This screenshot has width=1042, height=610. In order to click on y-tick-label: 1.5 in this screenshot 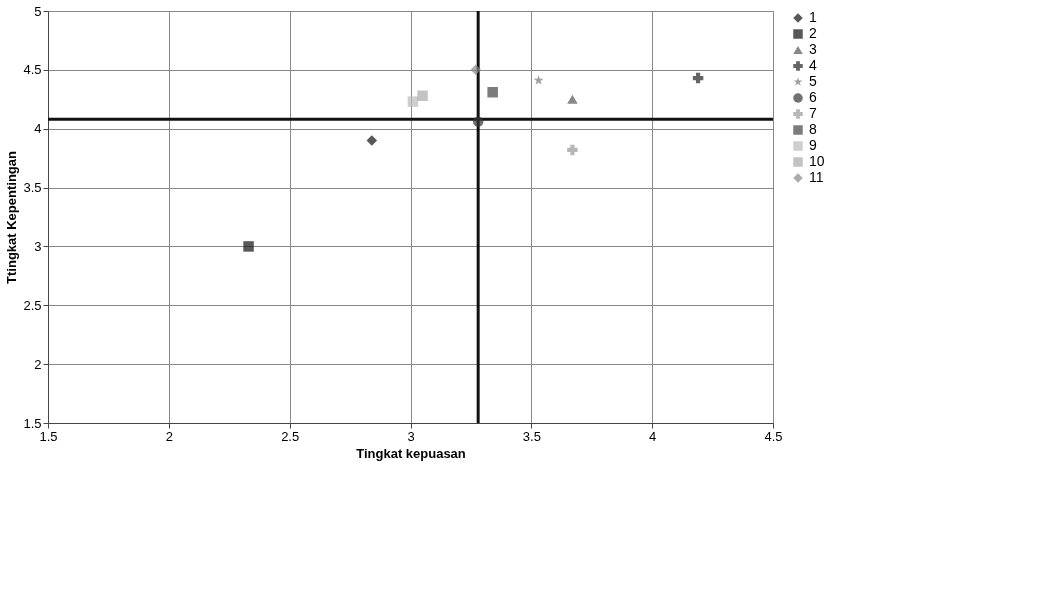, I will do `click(32, 423)`.